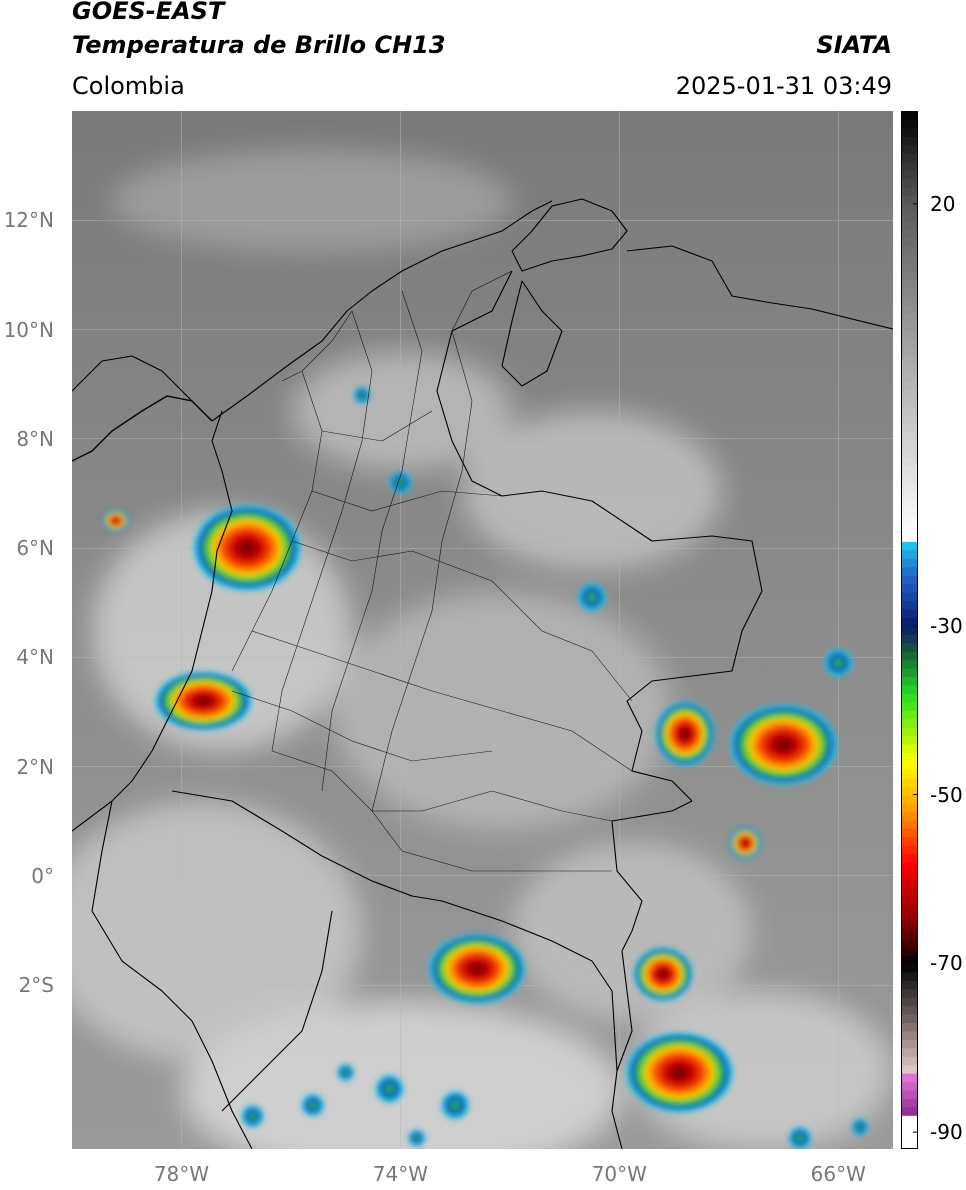  What do you see at coordinates (128, 86) in the screenshot?
I see `region-label: Colombia` at bounding box center [128, 86].